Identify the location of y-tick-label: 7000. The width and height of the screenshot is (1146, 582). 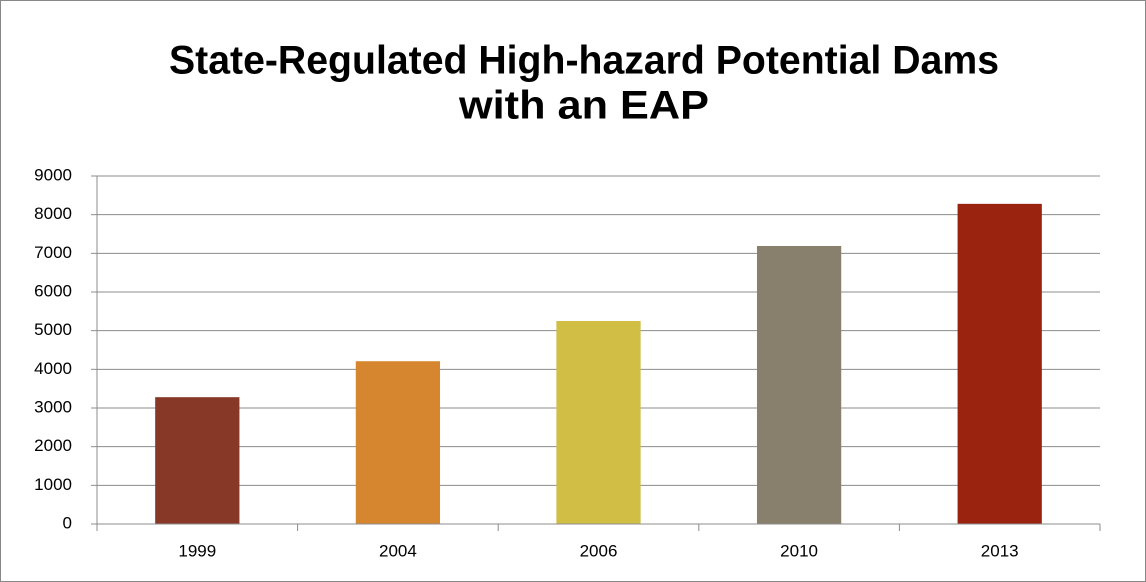
(53, 252).